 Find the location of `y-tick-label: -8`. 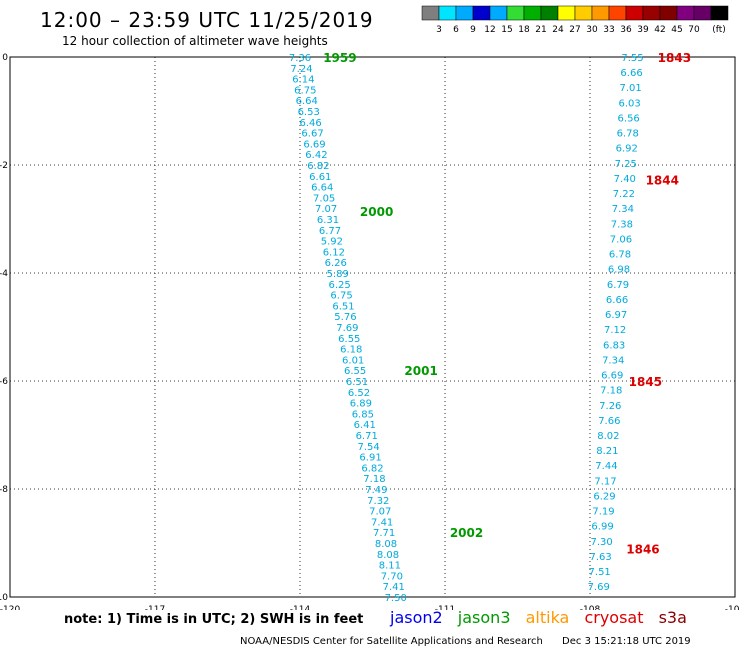

y-tick-label: -8 is located at coordinates (4, 490).